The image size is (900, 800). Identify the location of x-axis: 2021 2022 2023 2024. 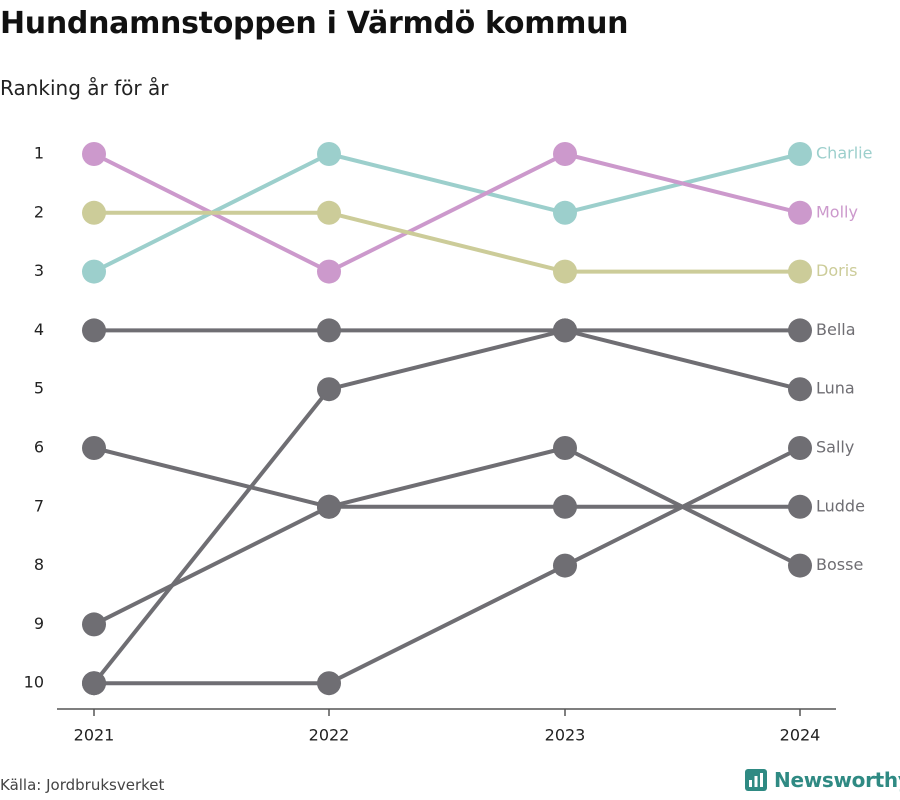
(446, 726).